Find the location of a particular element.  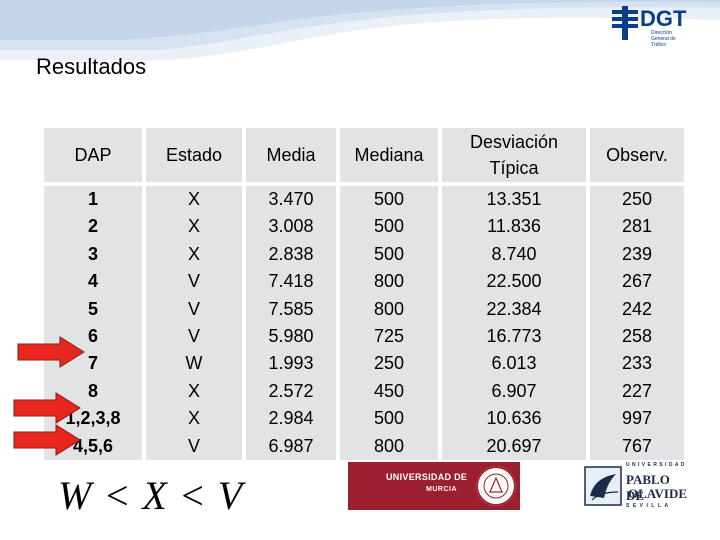

table-cell: 1,2,3,8 is located at coordinates (93, 418).